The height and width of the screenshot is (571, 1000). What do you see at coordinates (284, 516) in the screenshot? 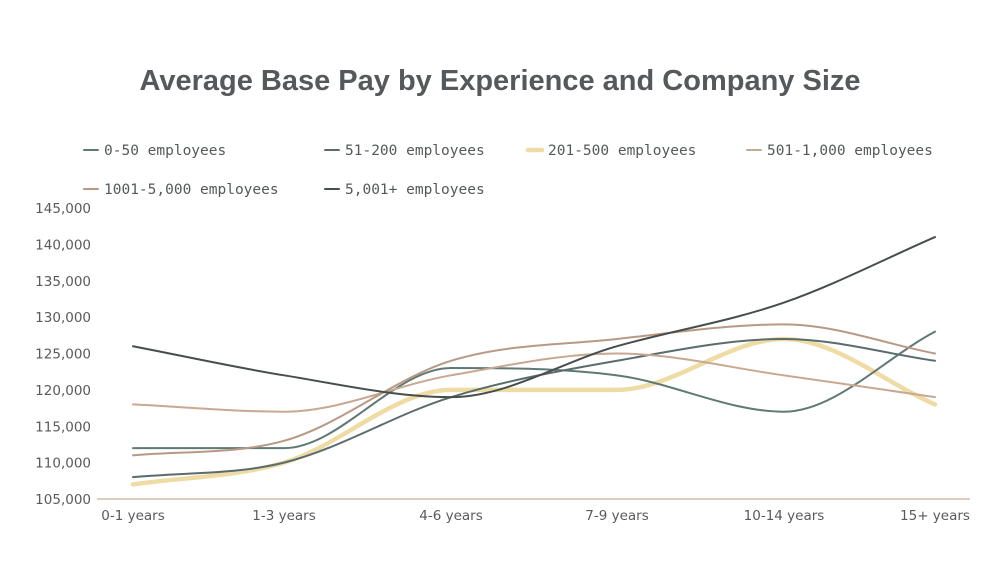
I see `x-tick-label: 1-3 years` at bounding box center [284, 516].